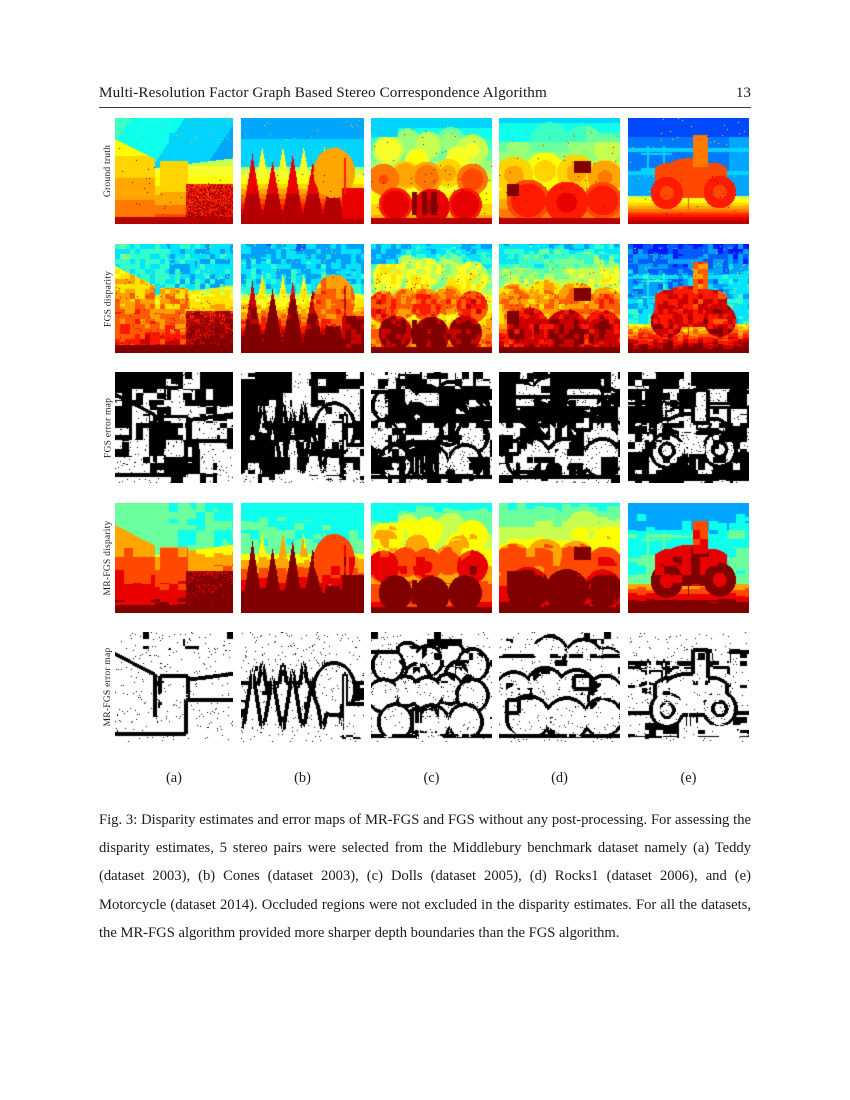 The height and width of the screenshot is (1100, 850). I want to click on figure-panel-c-row1, so click(431, 171).